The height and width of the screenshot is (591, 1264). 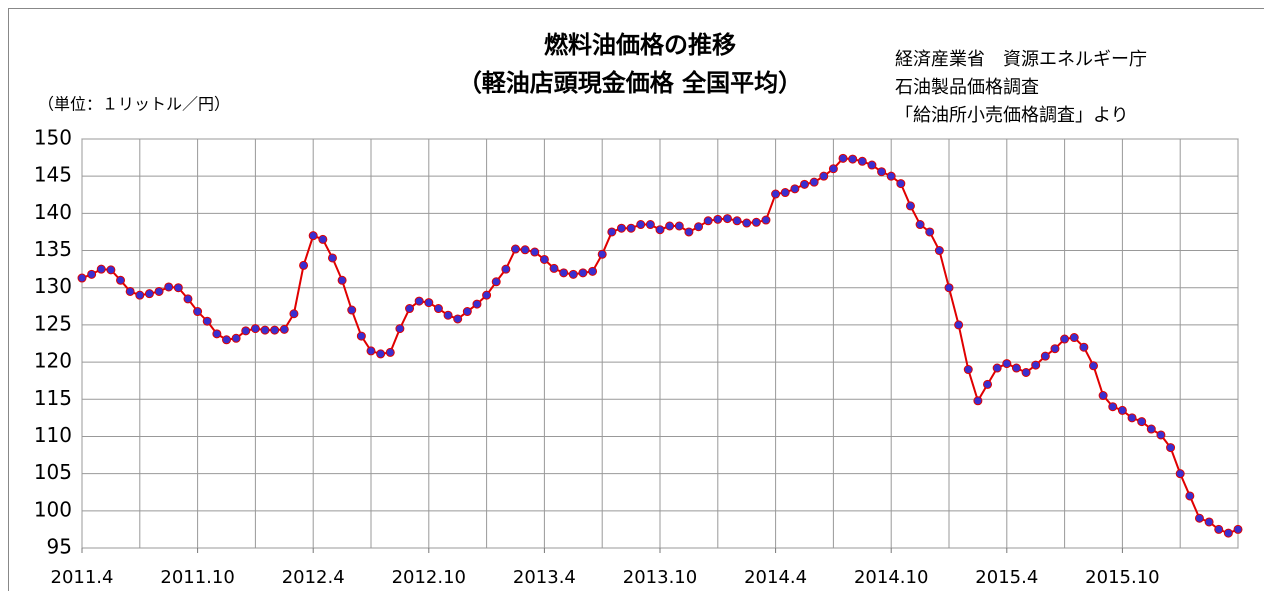 What do you see at coordinates (544, 577) in the screenshot?
I see `x-tick-label: 2013.4` at bounding box center [544, 577].